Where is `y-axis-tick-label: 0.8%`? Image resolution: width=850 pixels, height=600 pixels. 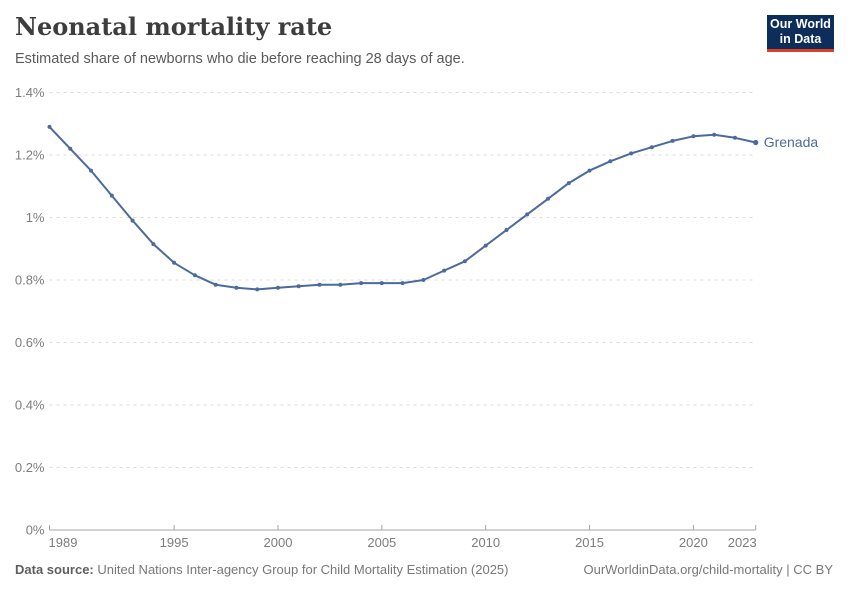
y-axis-tick-label: 0.8% is located at coordinates (30, 280).